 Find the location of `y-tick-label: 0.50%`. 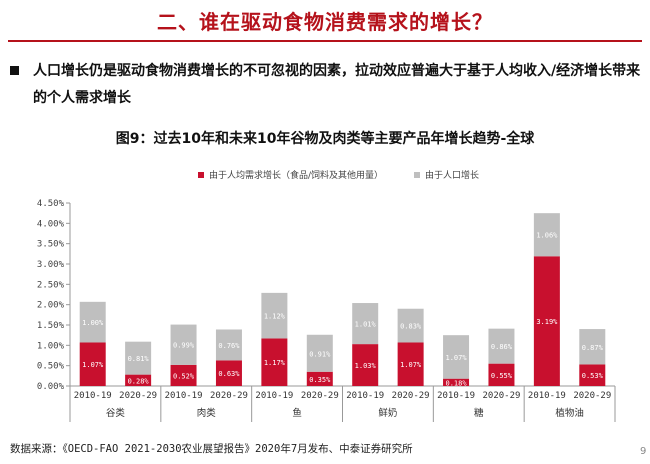

y-tick-label: 0.50% is located at coordinates (51, 367).